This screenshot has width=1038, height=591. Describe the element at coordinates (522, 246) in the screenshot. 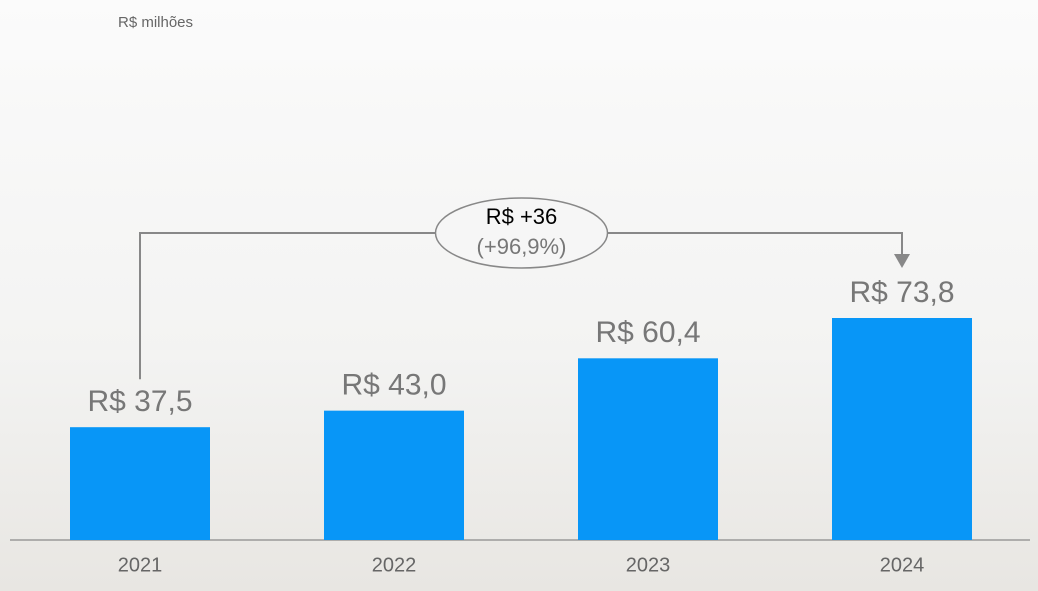

I see `annotation-subtext: (+96,9%)` at that location.